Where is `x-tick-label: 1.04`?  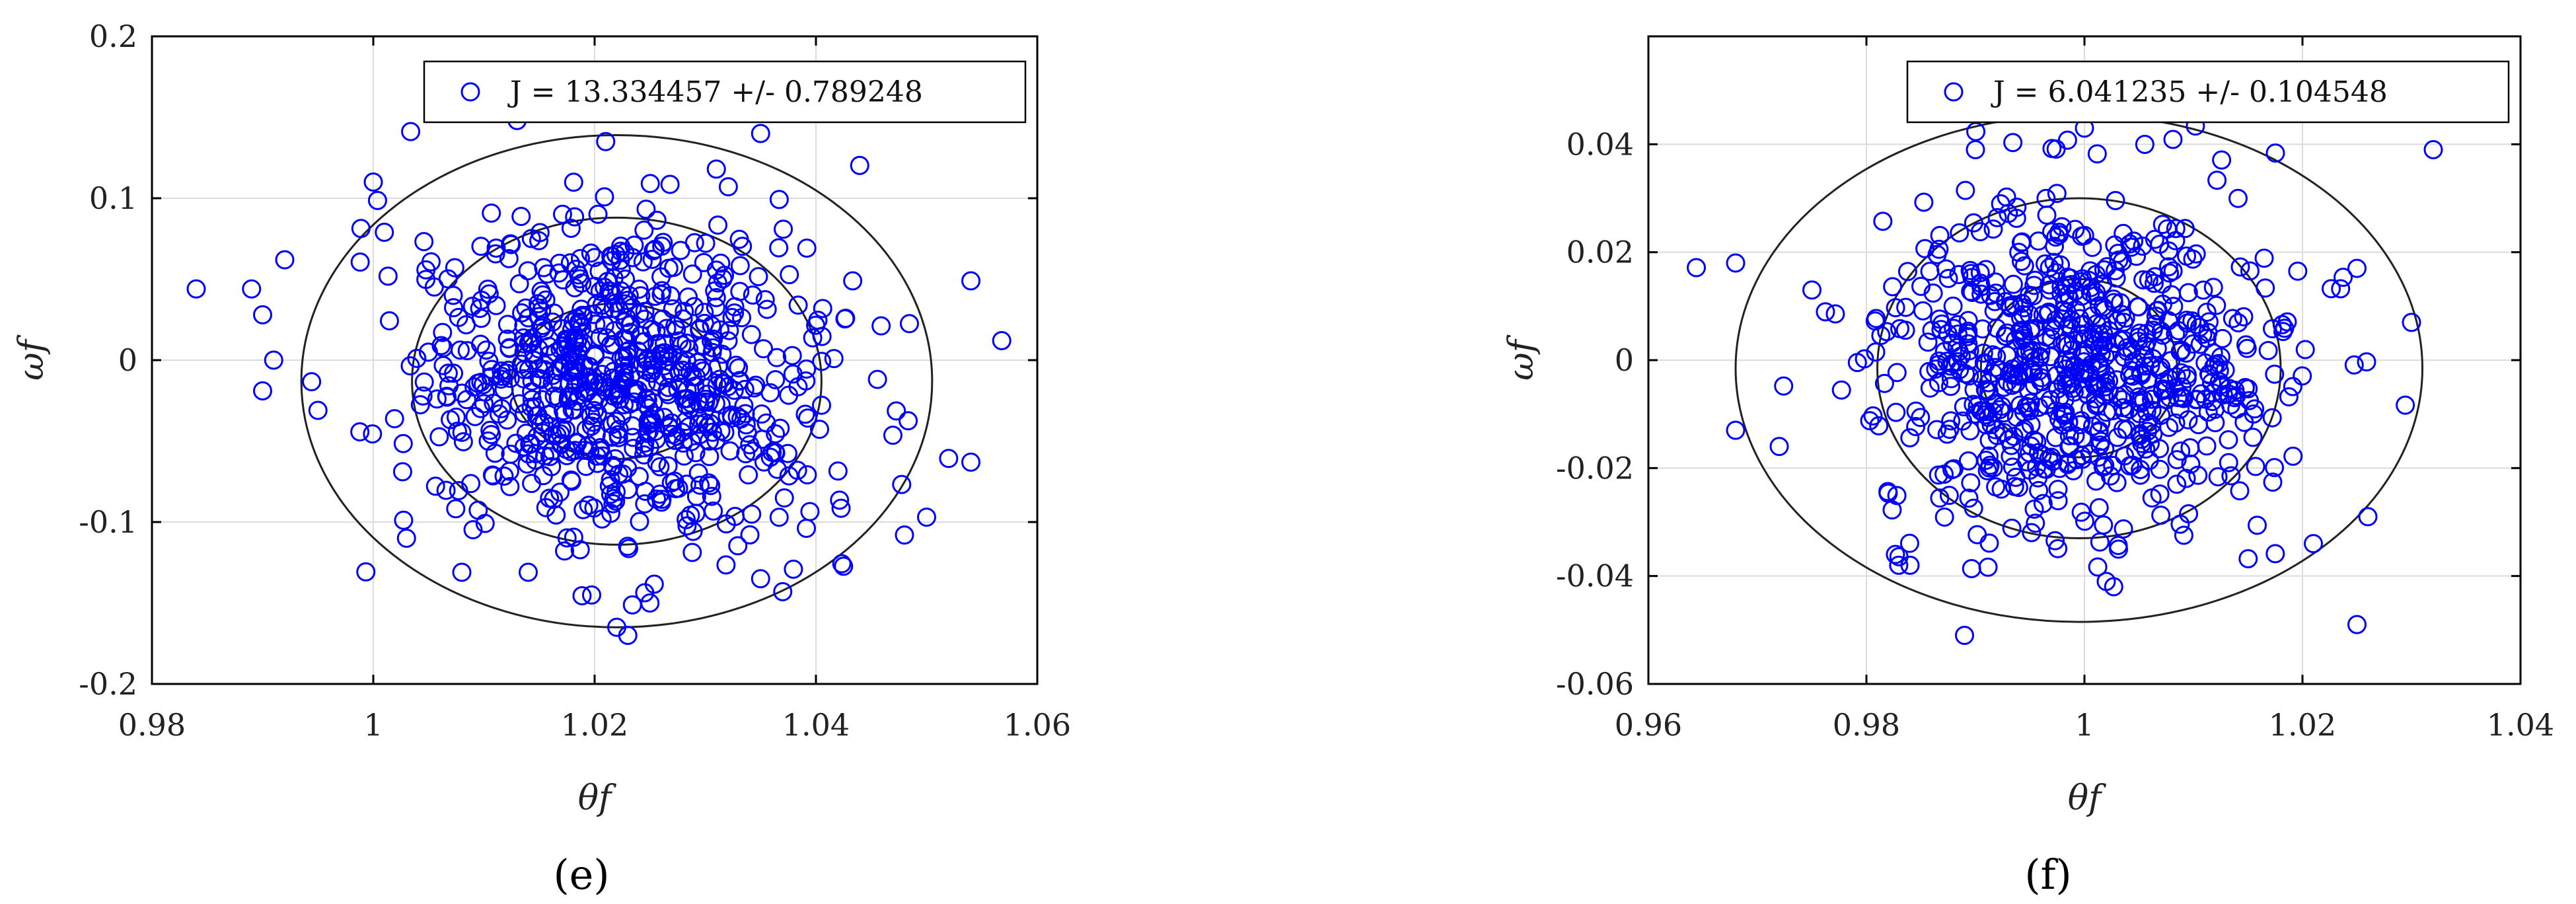 x-tick-label: 1.04 is located at coordinates (816, 725).